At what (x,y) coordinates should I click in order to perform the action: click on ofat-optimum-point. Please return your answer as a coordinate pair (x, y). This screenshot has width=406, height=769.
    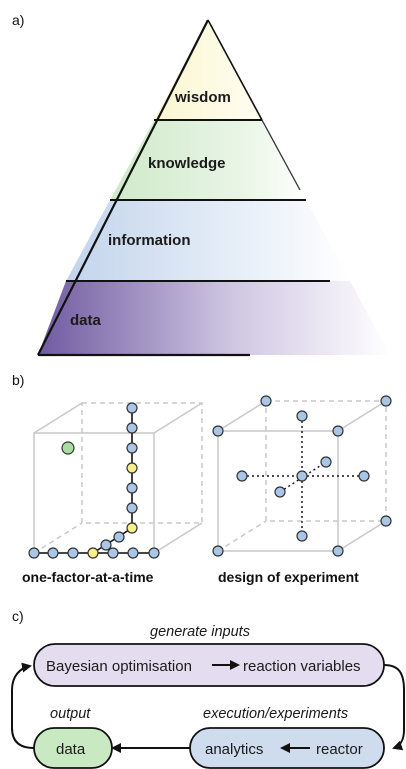
    Looking at the image, I should click on (68, 448).